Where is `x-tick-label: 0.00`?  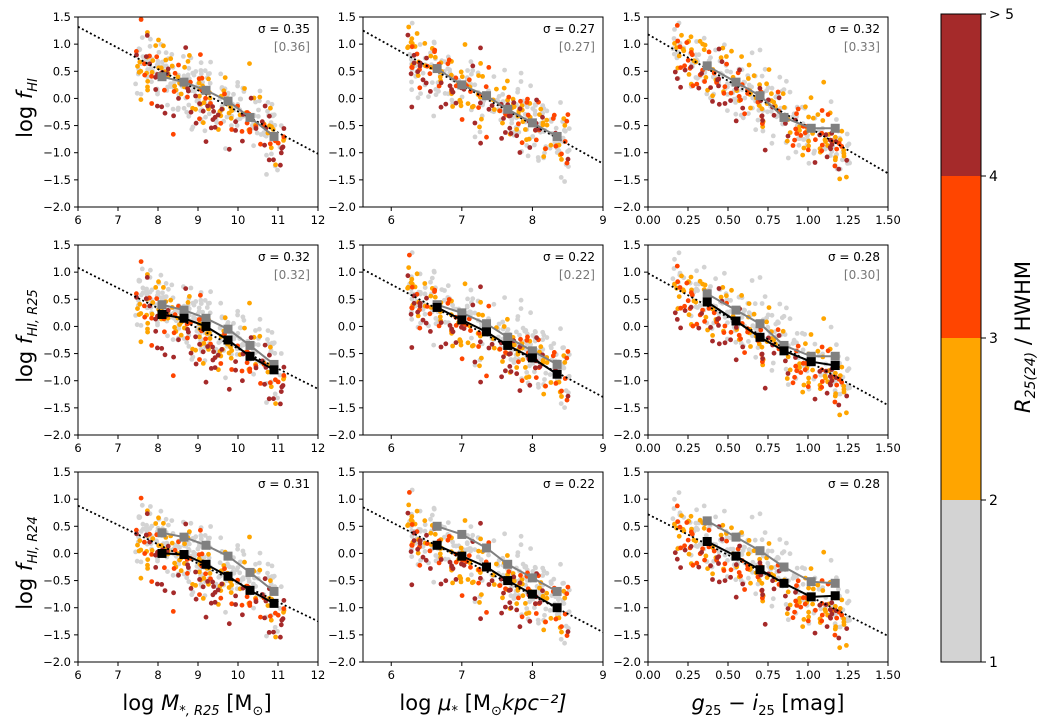 x-tick-label: 0.00 is located at coordinates (648, 675).